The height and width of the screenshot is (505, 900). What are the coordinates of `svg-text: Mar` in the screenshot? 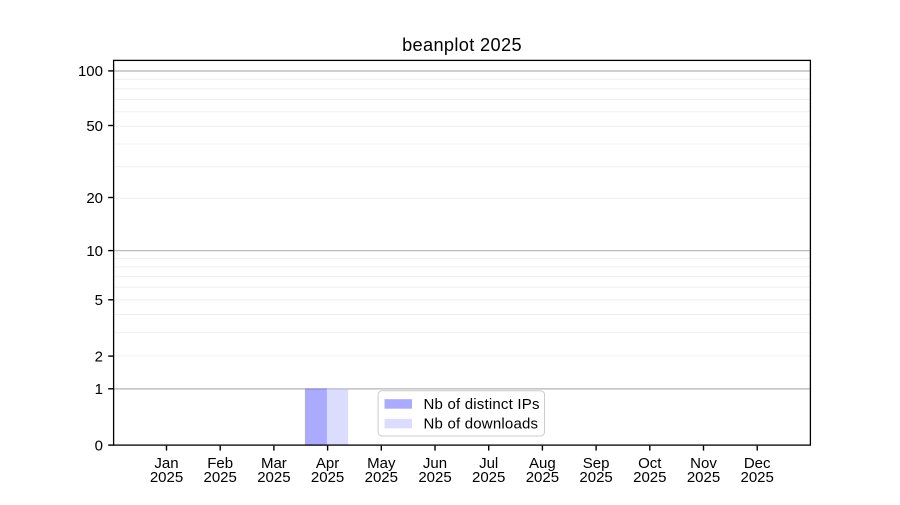 It's located at (274, 463).